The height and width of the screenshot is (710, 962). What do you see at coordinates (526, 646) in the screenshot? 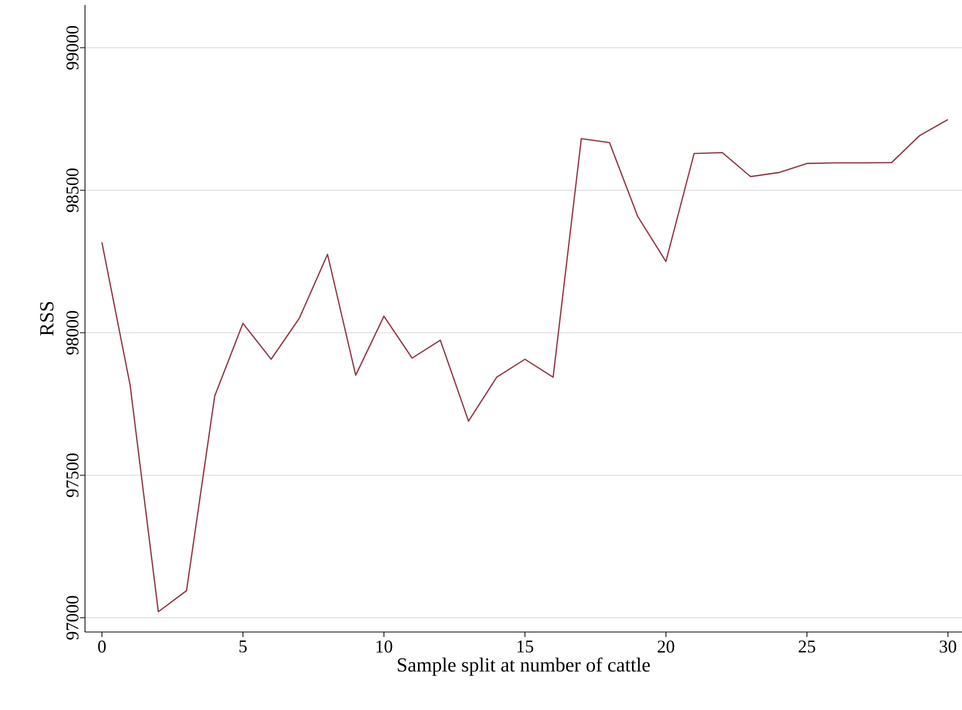
I see `x-tick-label: 15` at bounding box center [526, 646].